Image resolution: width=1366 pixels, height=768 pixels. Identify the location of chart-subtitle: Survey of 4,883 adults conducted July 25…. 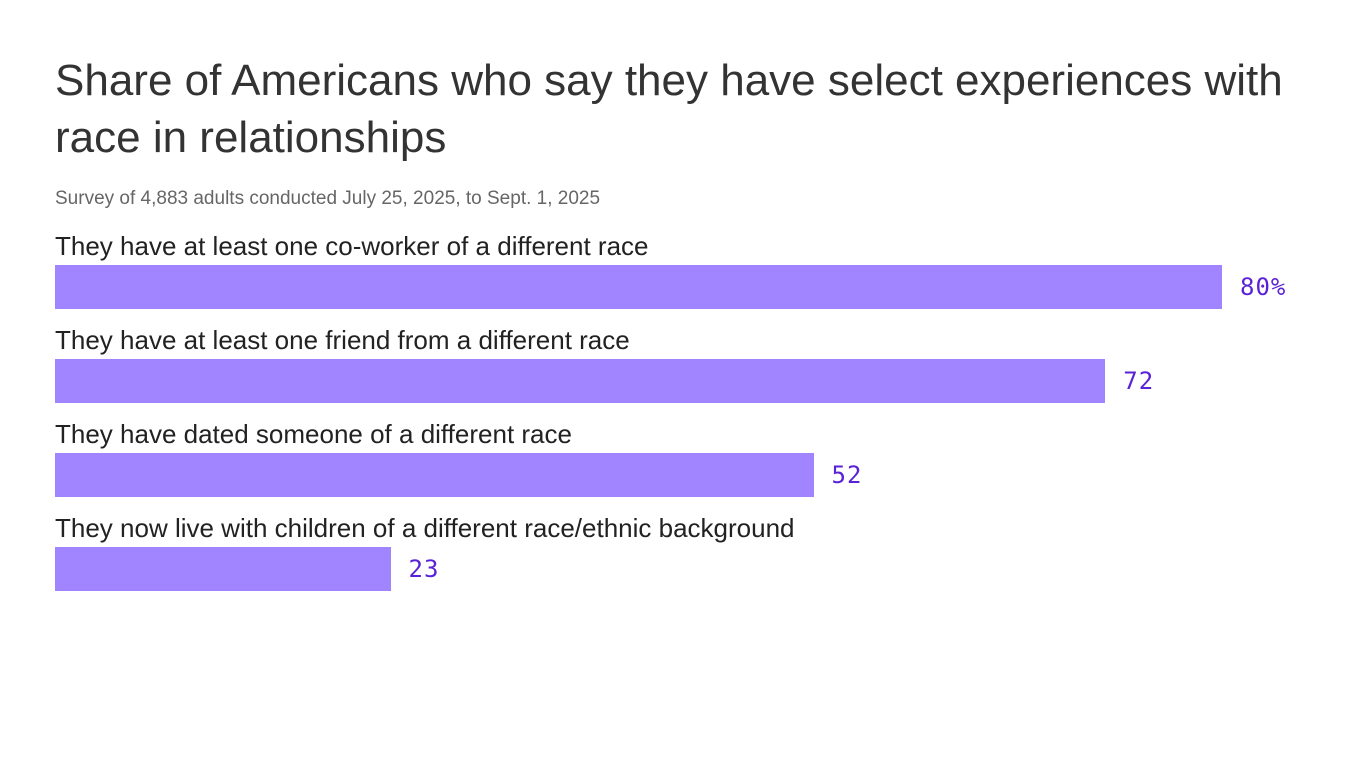
(328, 198).